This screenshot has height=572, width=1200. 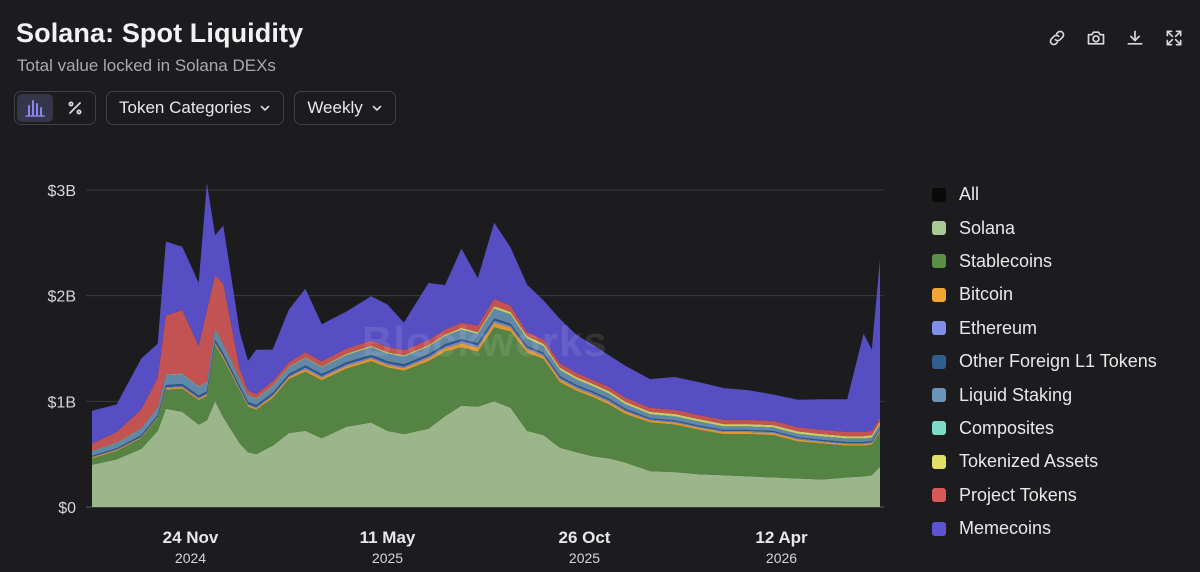 I want to click on download-icon, so click(x=1135, y=38).